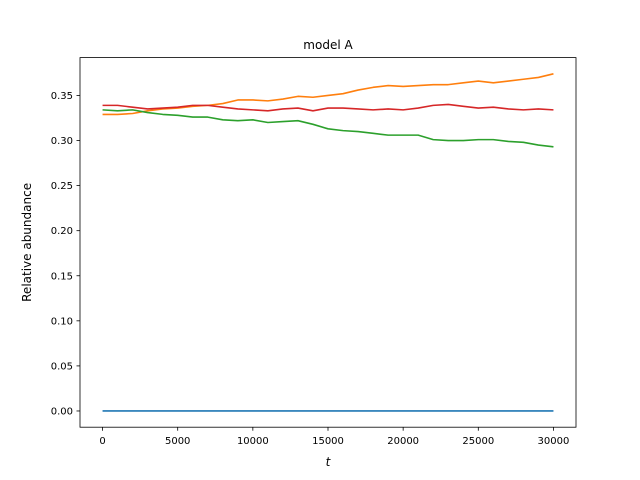  What do you see at coordinates (62, 96) in the screenshot?
I see `y-tick-label: 0.35` at bounding box center [62, 96].